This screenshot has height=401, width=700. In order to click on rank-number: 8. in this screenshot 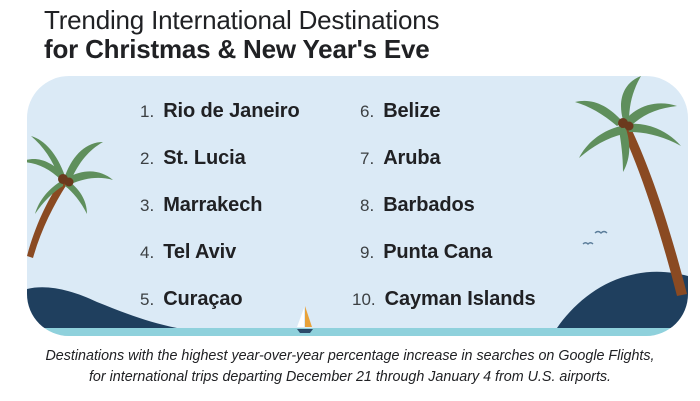, I will do `click(367, 205)`.